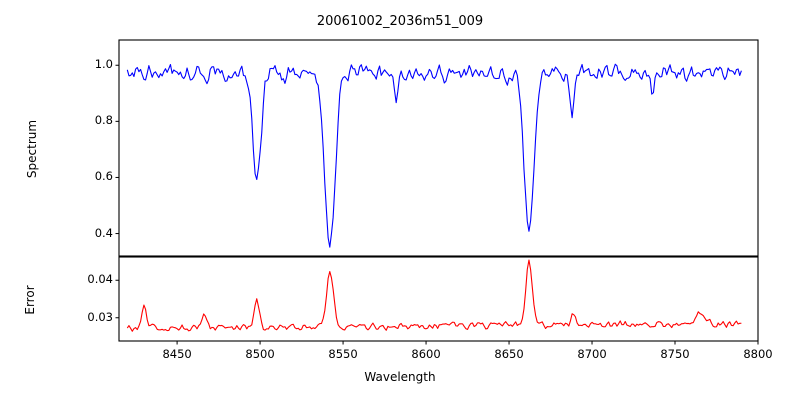 This screenshot has width=800, height=400. What do you see at coordinates (100, 316) in the screenshot?
I see `y-tick-label-error-1: 0.03` at bounding box center [100, 316].